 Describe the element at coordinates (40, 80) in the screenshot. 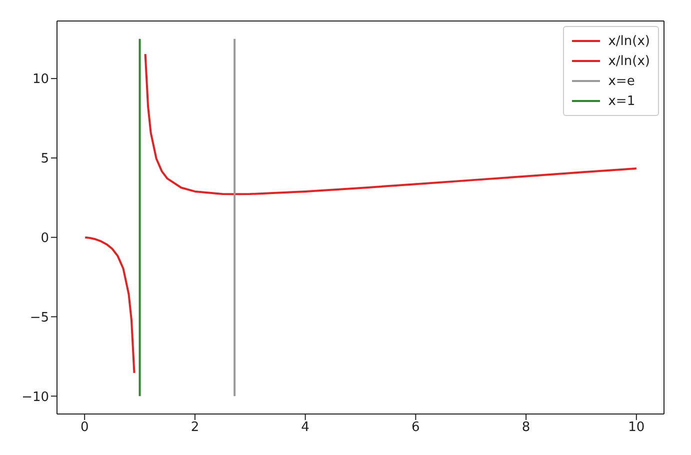

I see `y-tick-label: 10` at that location.